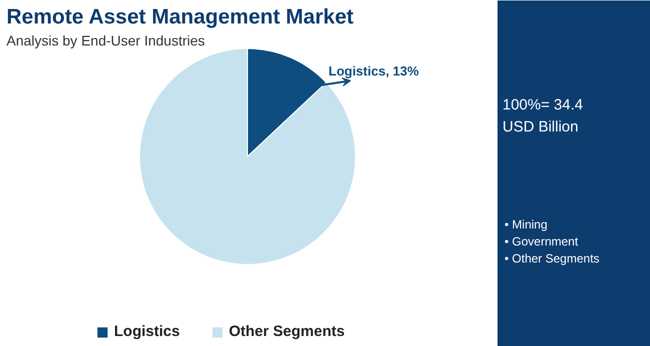 The width and height of the screenshot is (650, 346). What do you see at coordinates (147, 331) in the screenshot?
I see `legend-label: Logistics` at bounding box center [147, 331].